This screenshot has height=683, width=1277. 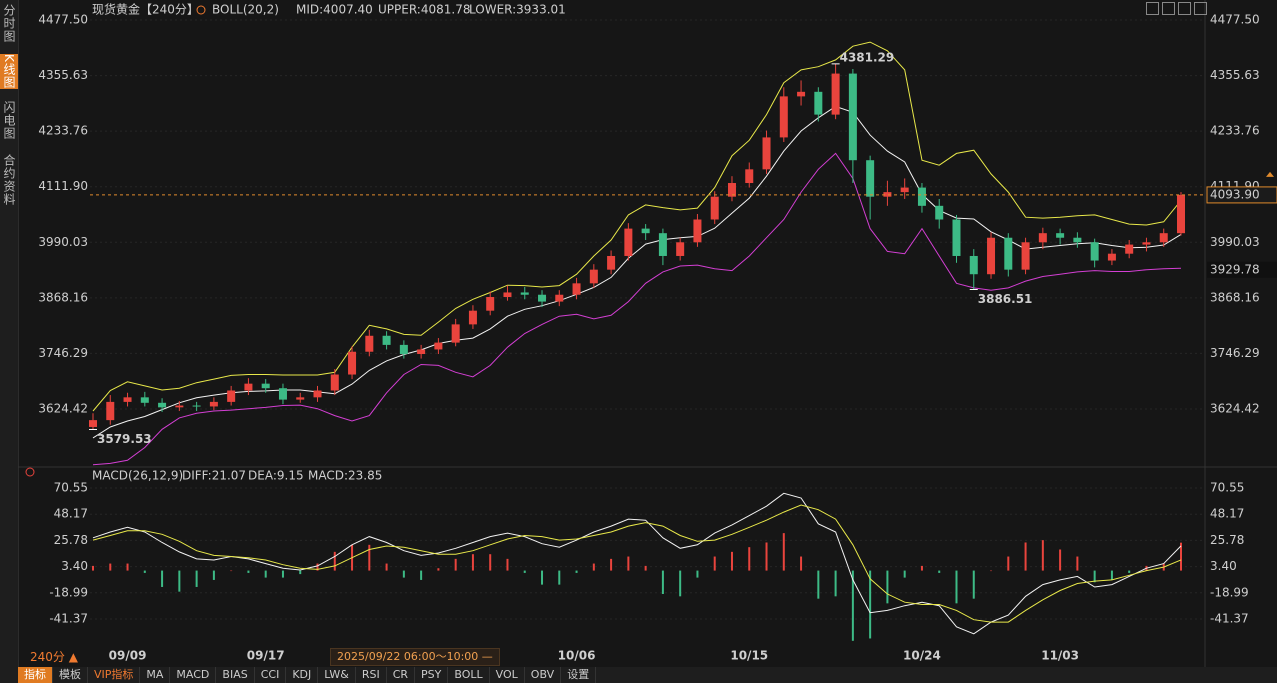 I want to click on toolbar-tab: MA, so click(x=155, y=675).